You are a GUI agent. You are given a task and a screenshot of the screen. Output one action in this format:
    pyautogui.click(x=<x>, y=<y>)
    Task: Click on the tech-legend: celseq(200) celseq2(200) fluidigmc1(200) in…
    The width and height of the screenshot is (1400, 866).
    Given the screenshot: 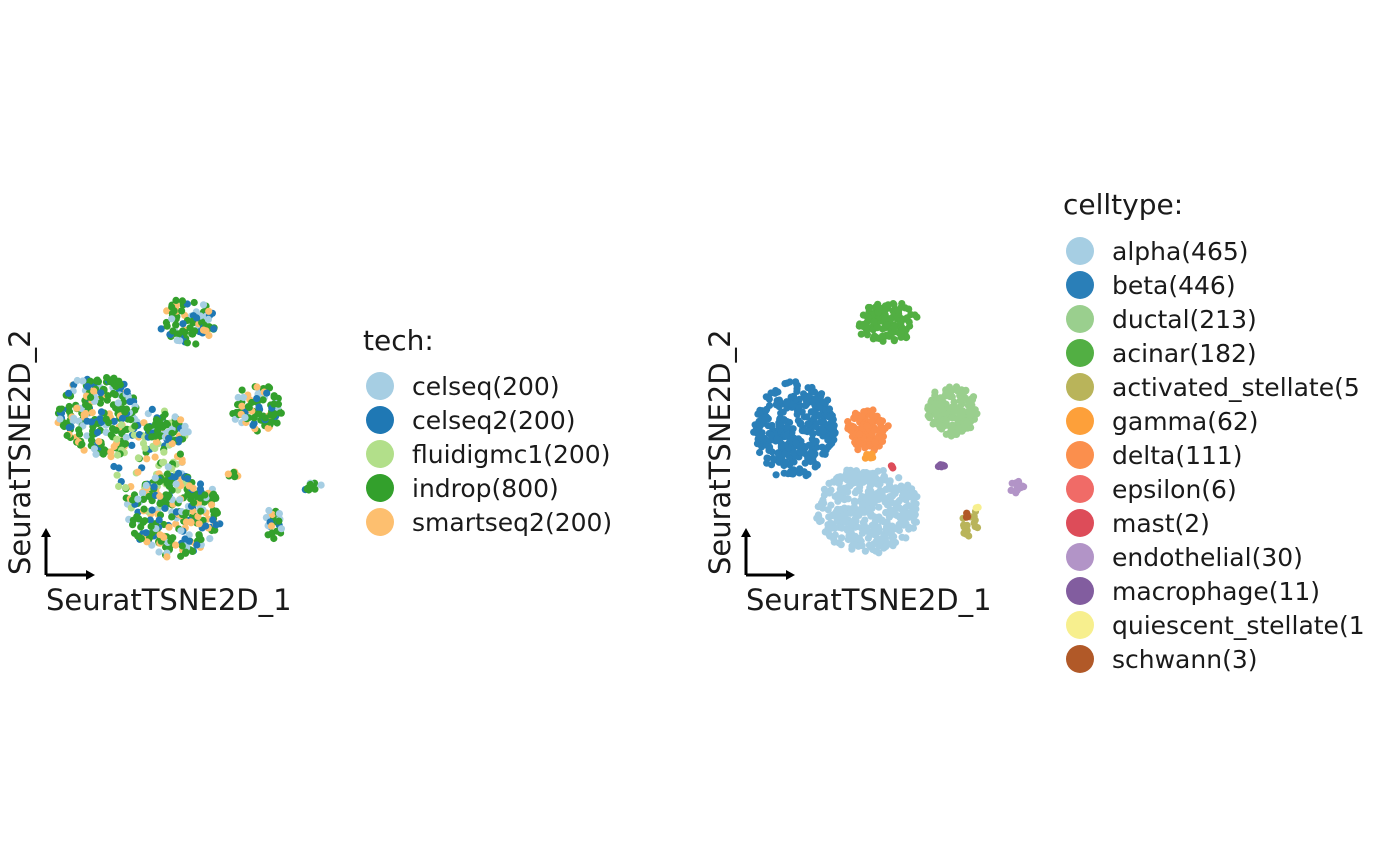 What is the action you would take?
    pyautogui.click(x=489, y=454)
    